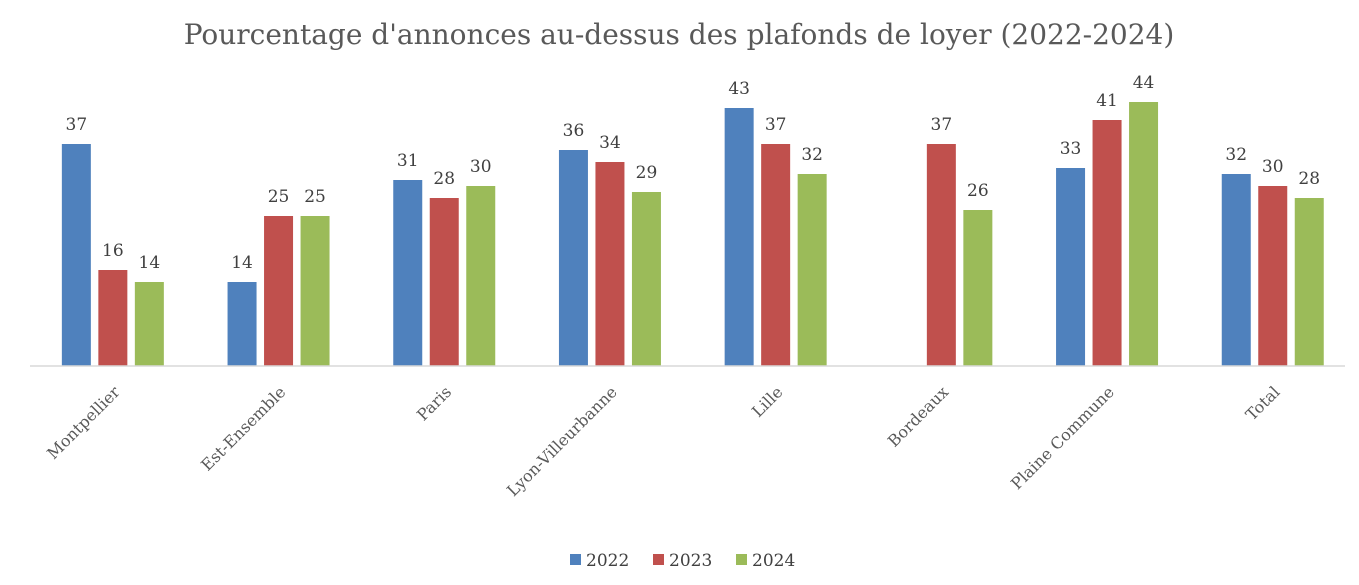 The width and height of the screenshot is (1359, 585). What do you see at coordinates (315, 291) in the screenshot?
I see `bar-est-ensemble-2024` at bounding box center [315, 291].